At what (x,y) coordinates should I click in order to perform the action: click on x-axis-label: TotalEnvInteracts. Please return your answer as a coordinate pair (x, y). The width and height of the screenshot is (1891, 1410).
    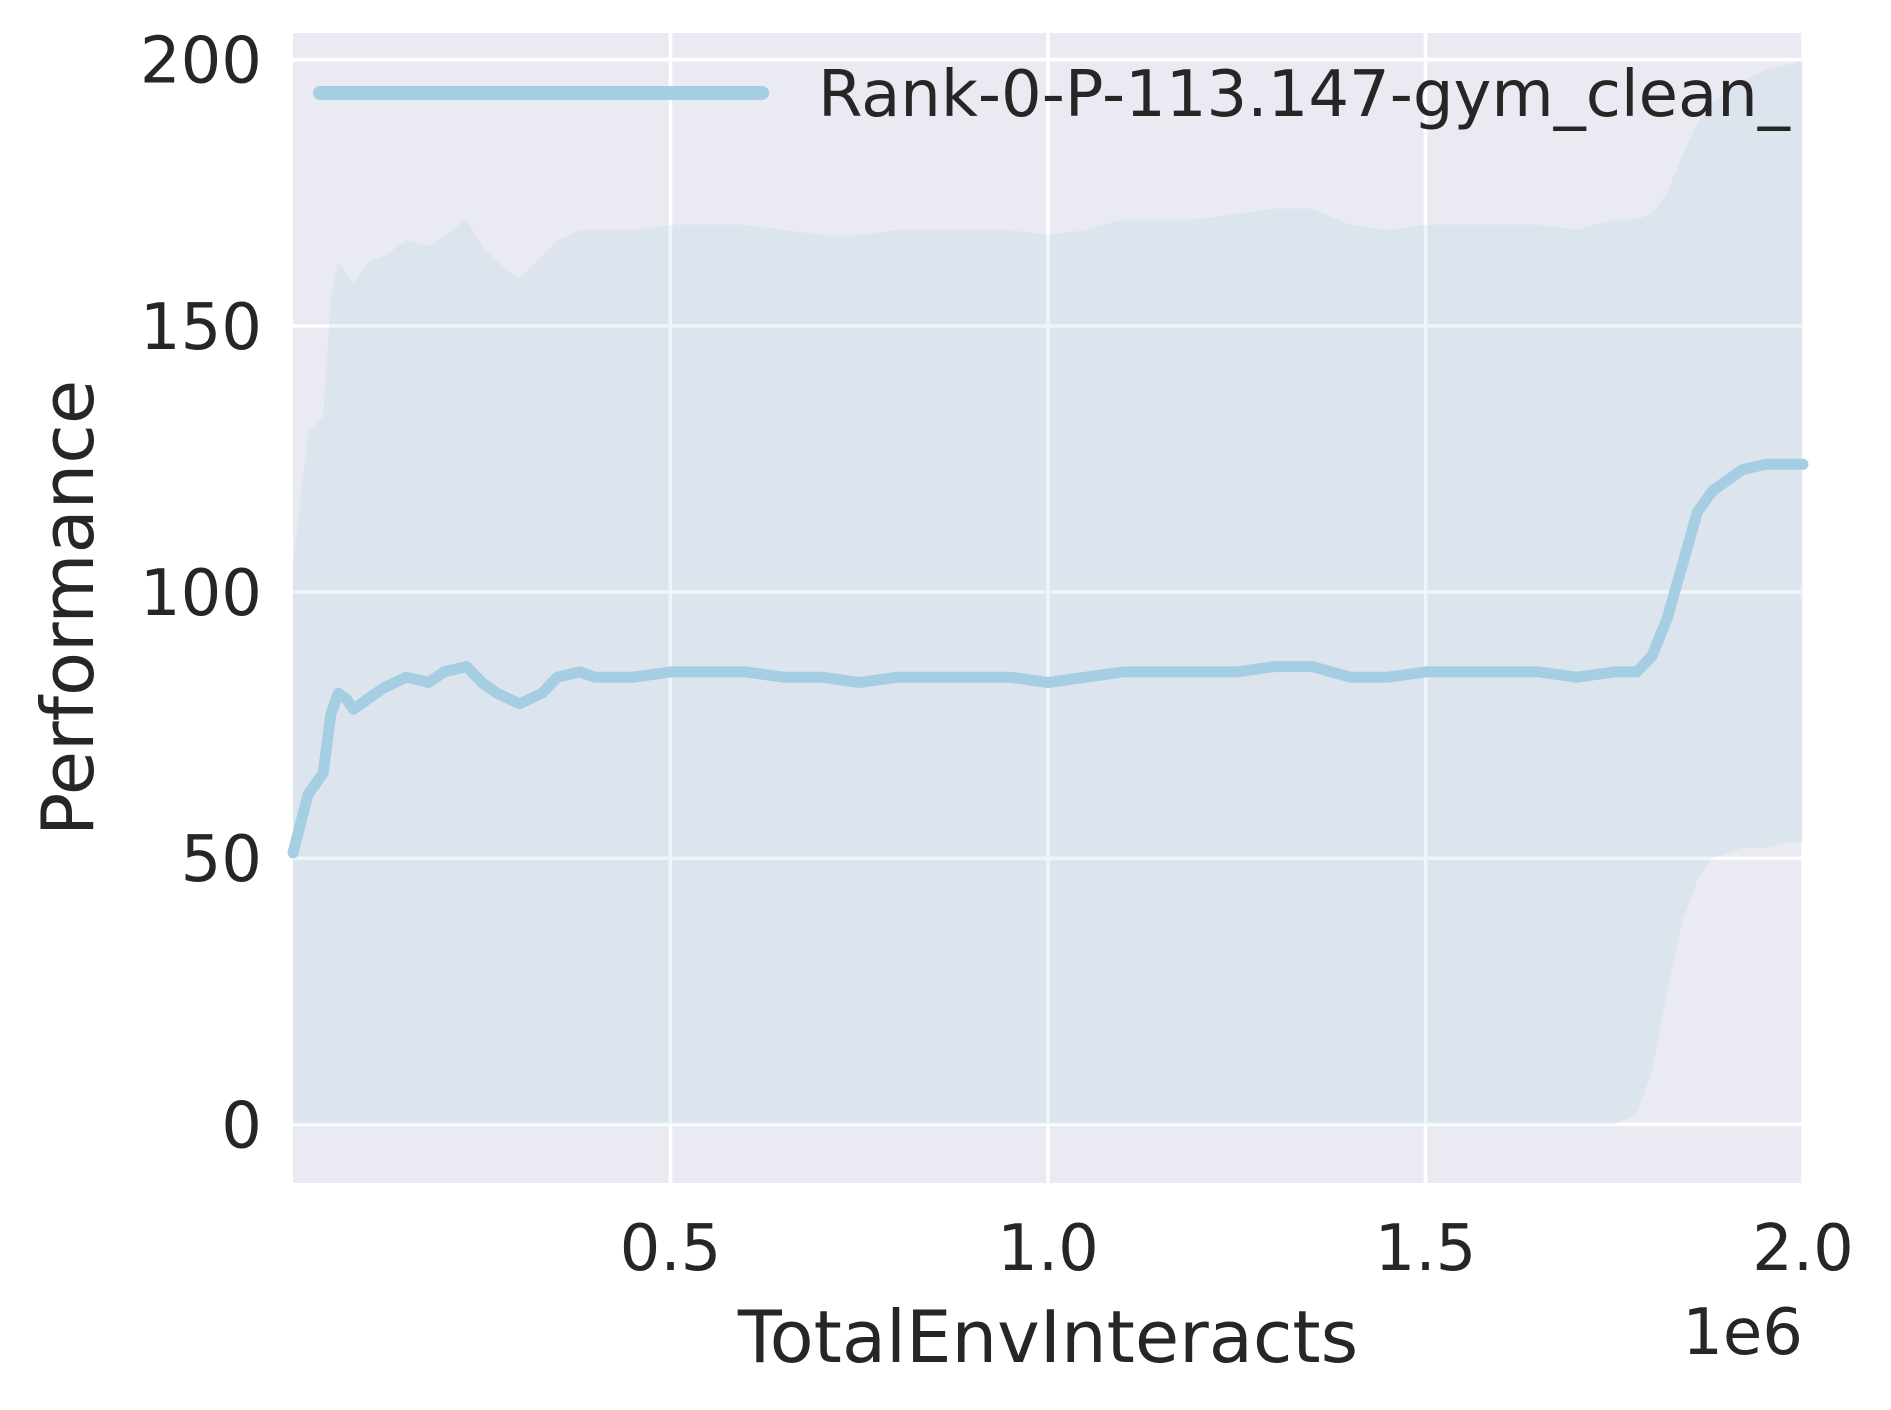
    Looking at the image, I should click on (1047, 1337).